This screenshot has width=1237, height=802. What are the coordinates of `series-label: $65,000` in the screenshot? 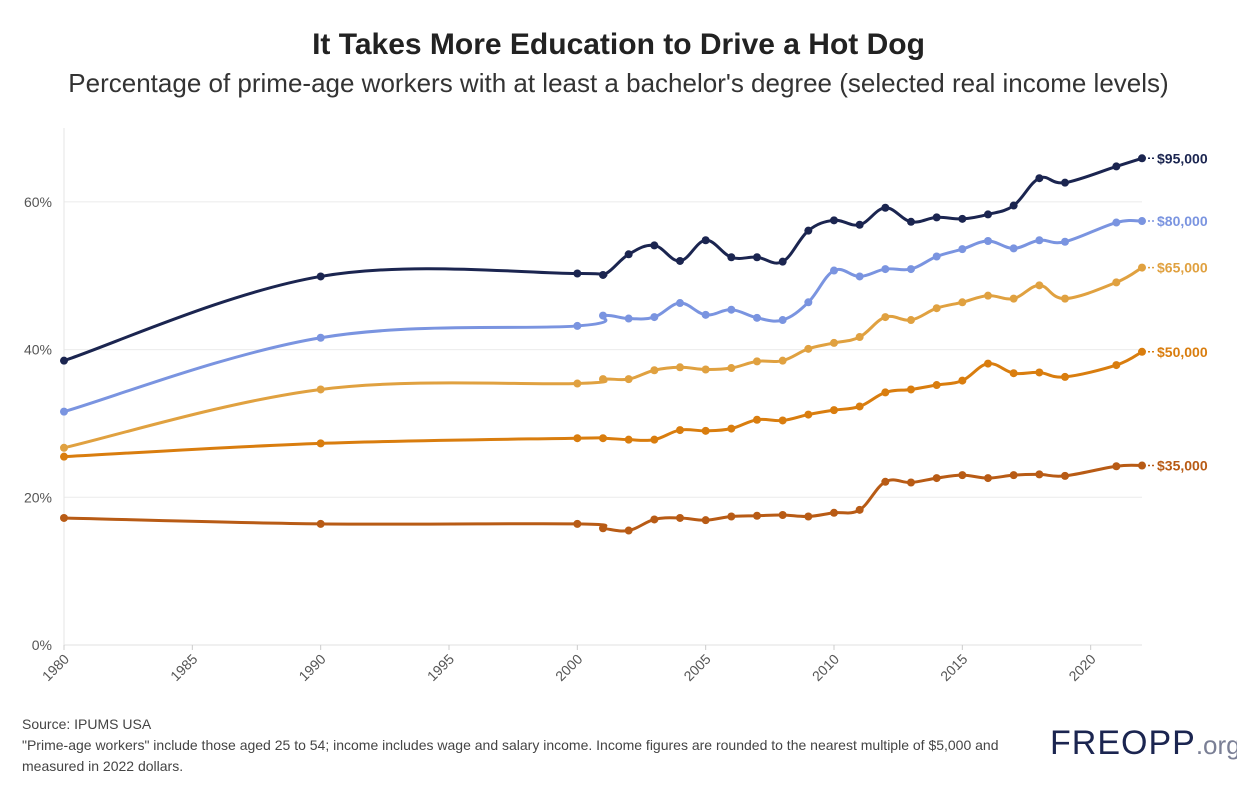 It's located at (1182, 268).